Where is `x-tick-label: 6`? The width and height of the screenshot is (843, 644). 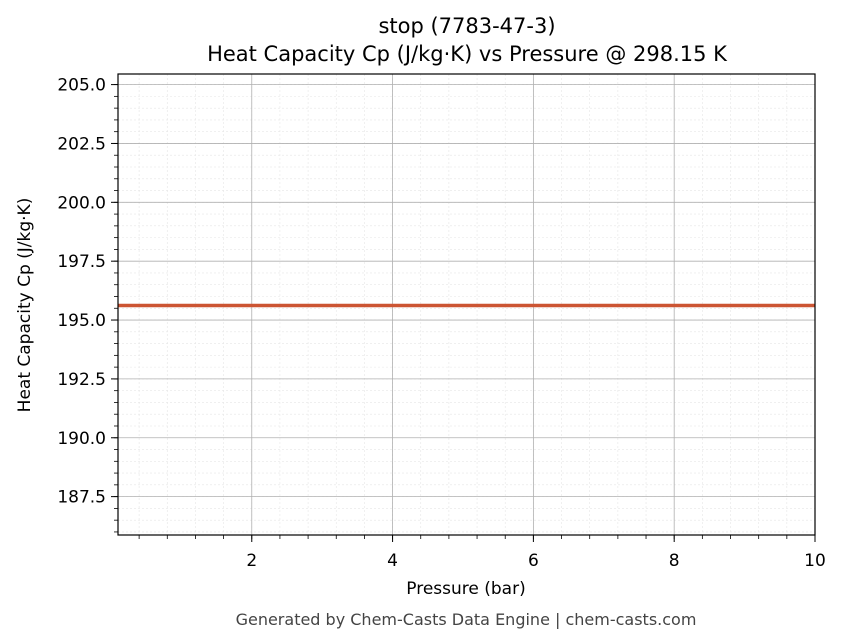
x-tick-label: 6 is located at coordinates (533, 561).